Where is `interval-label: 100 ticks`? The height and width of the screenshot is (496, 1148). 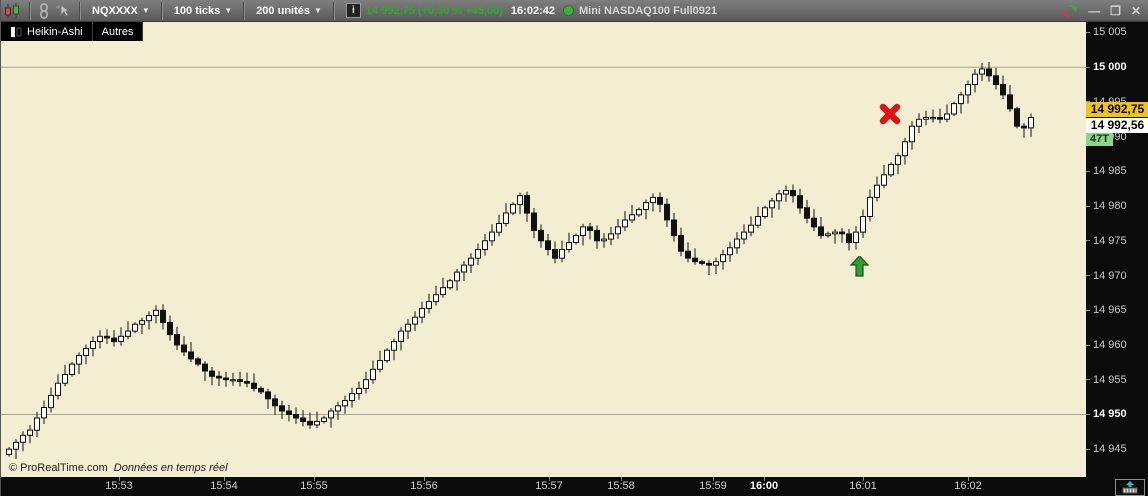 interval-label: 100 ticks is located at coordinates (197, 10).